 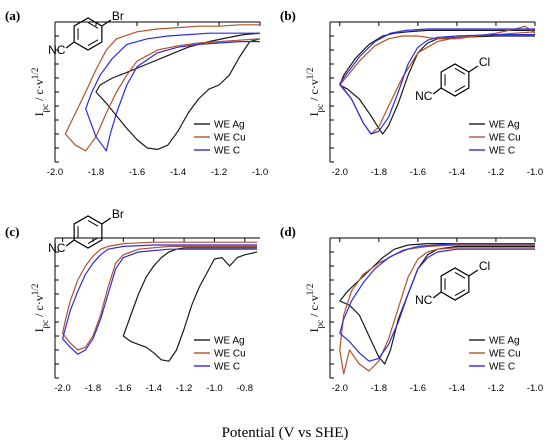 I want to click on panel-label: (c), so click(x=12, y=231).